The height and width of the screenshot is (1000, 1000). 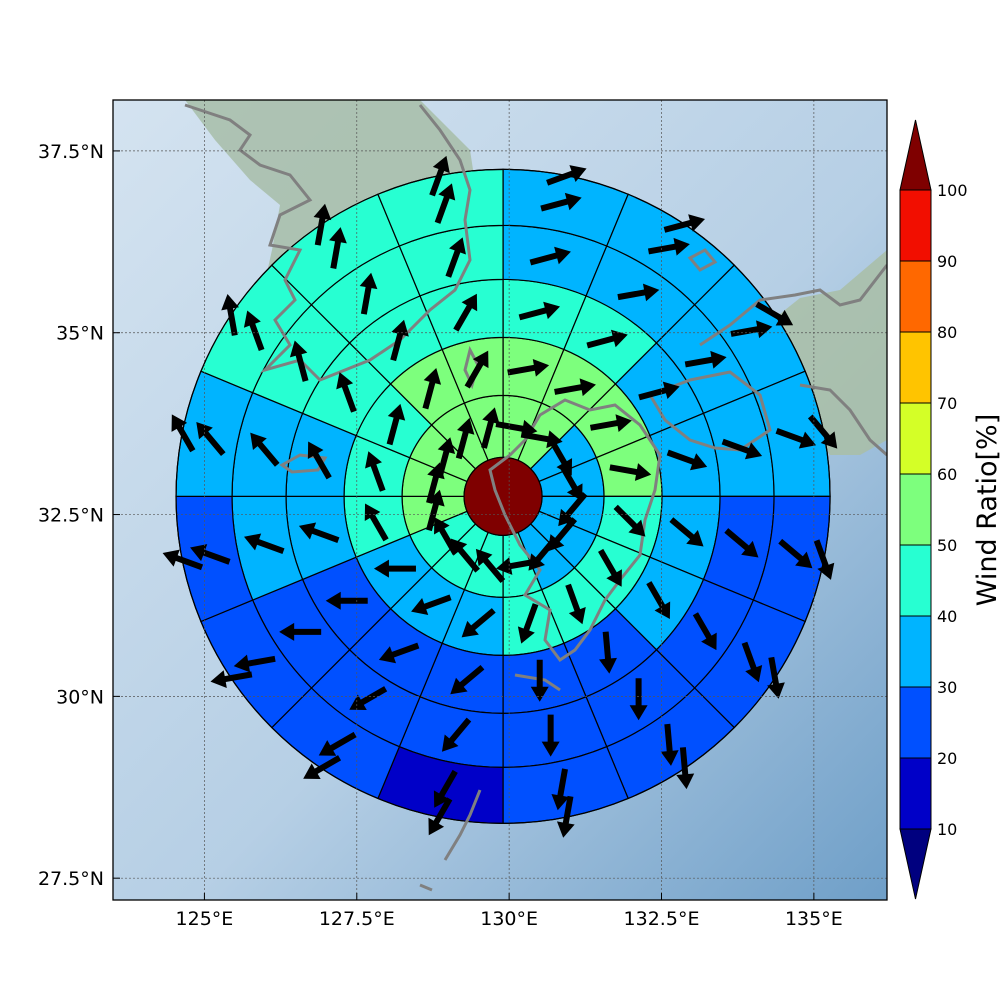 What do you see at coordinates (71, 152) in the screenshot?
I see `y-tick-label-4: 37.5°N` at bounding box center [71, 152].